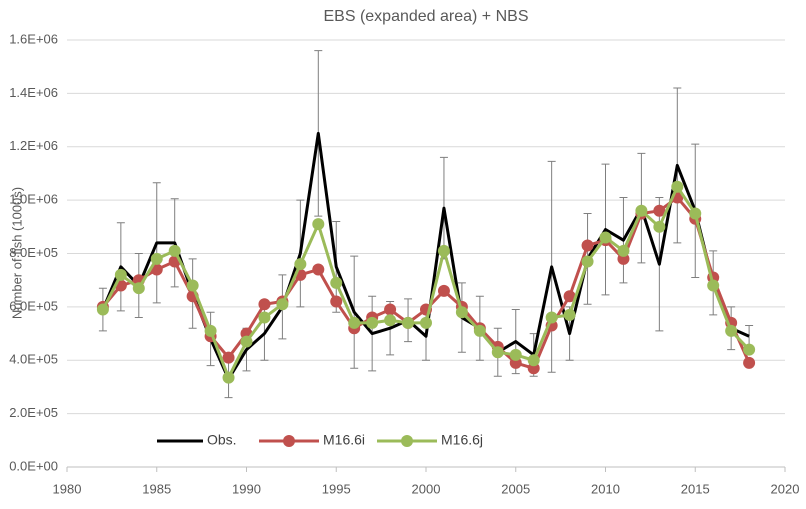  I want to click on y-tick-label: 2.0E+05, so click(33, 412).